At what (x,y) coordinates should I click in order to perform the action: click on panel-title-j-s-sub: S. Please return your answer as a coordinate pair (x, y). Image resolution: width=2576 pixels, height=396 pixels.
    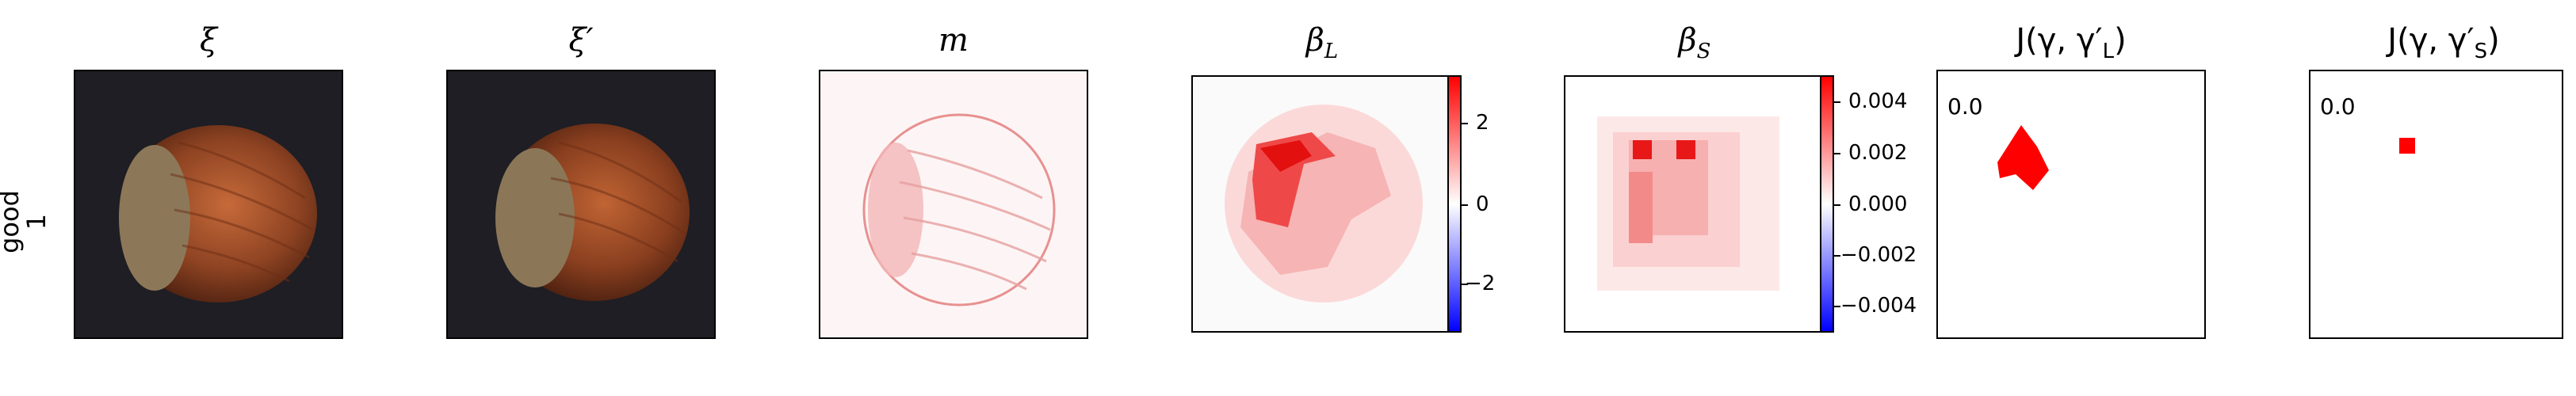
    Looking at the image, I should click on (2481, 51).